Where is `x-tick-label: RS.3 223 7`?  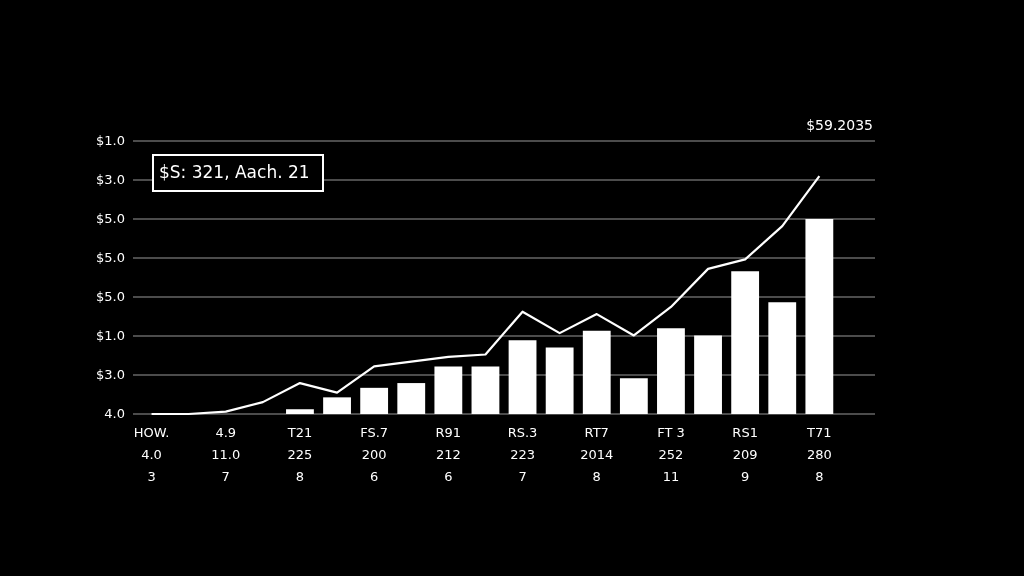
x-tick-label: RS.3 223 7 is located at coordinates (522, 454).